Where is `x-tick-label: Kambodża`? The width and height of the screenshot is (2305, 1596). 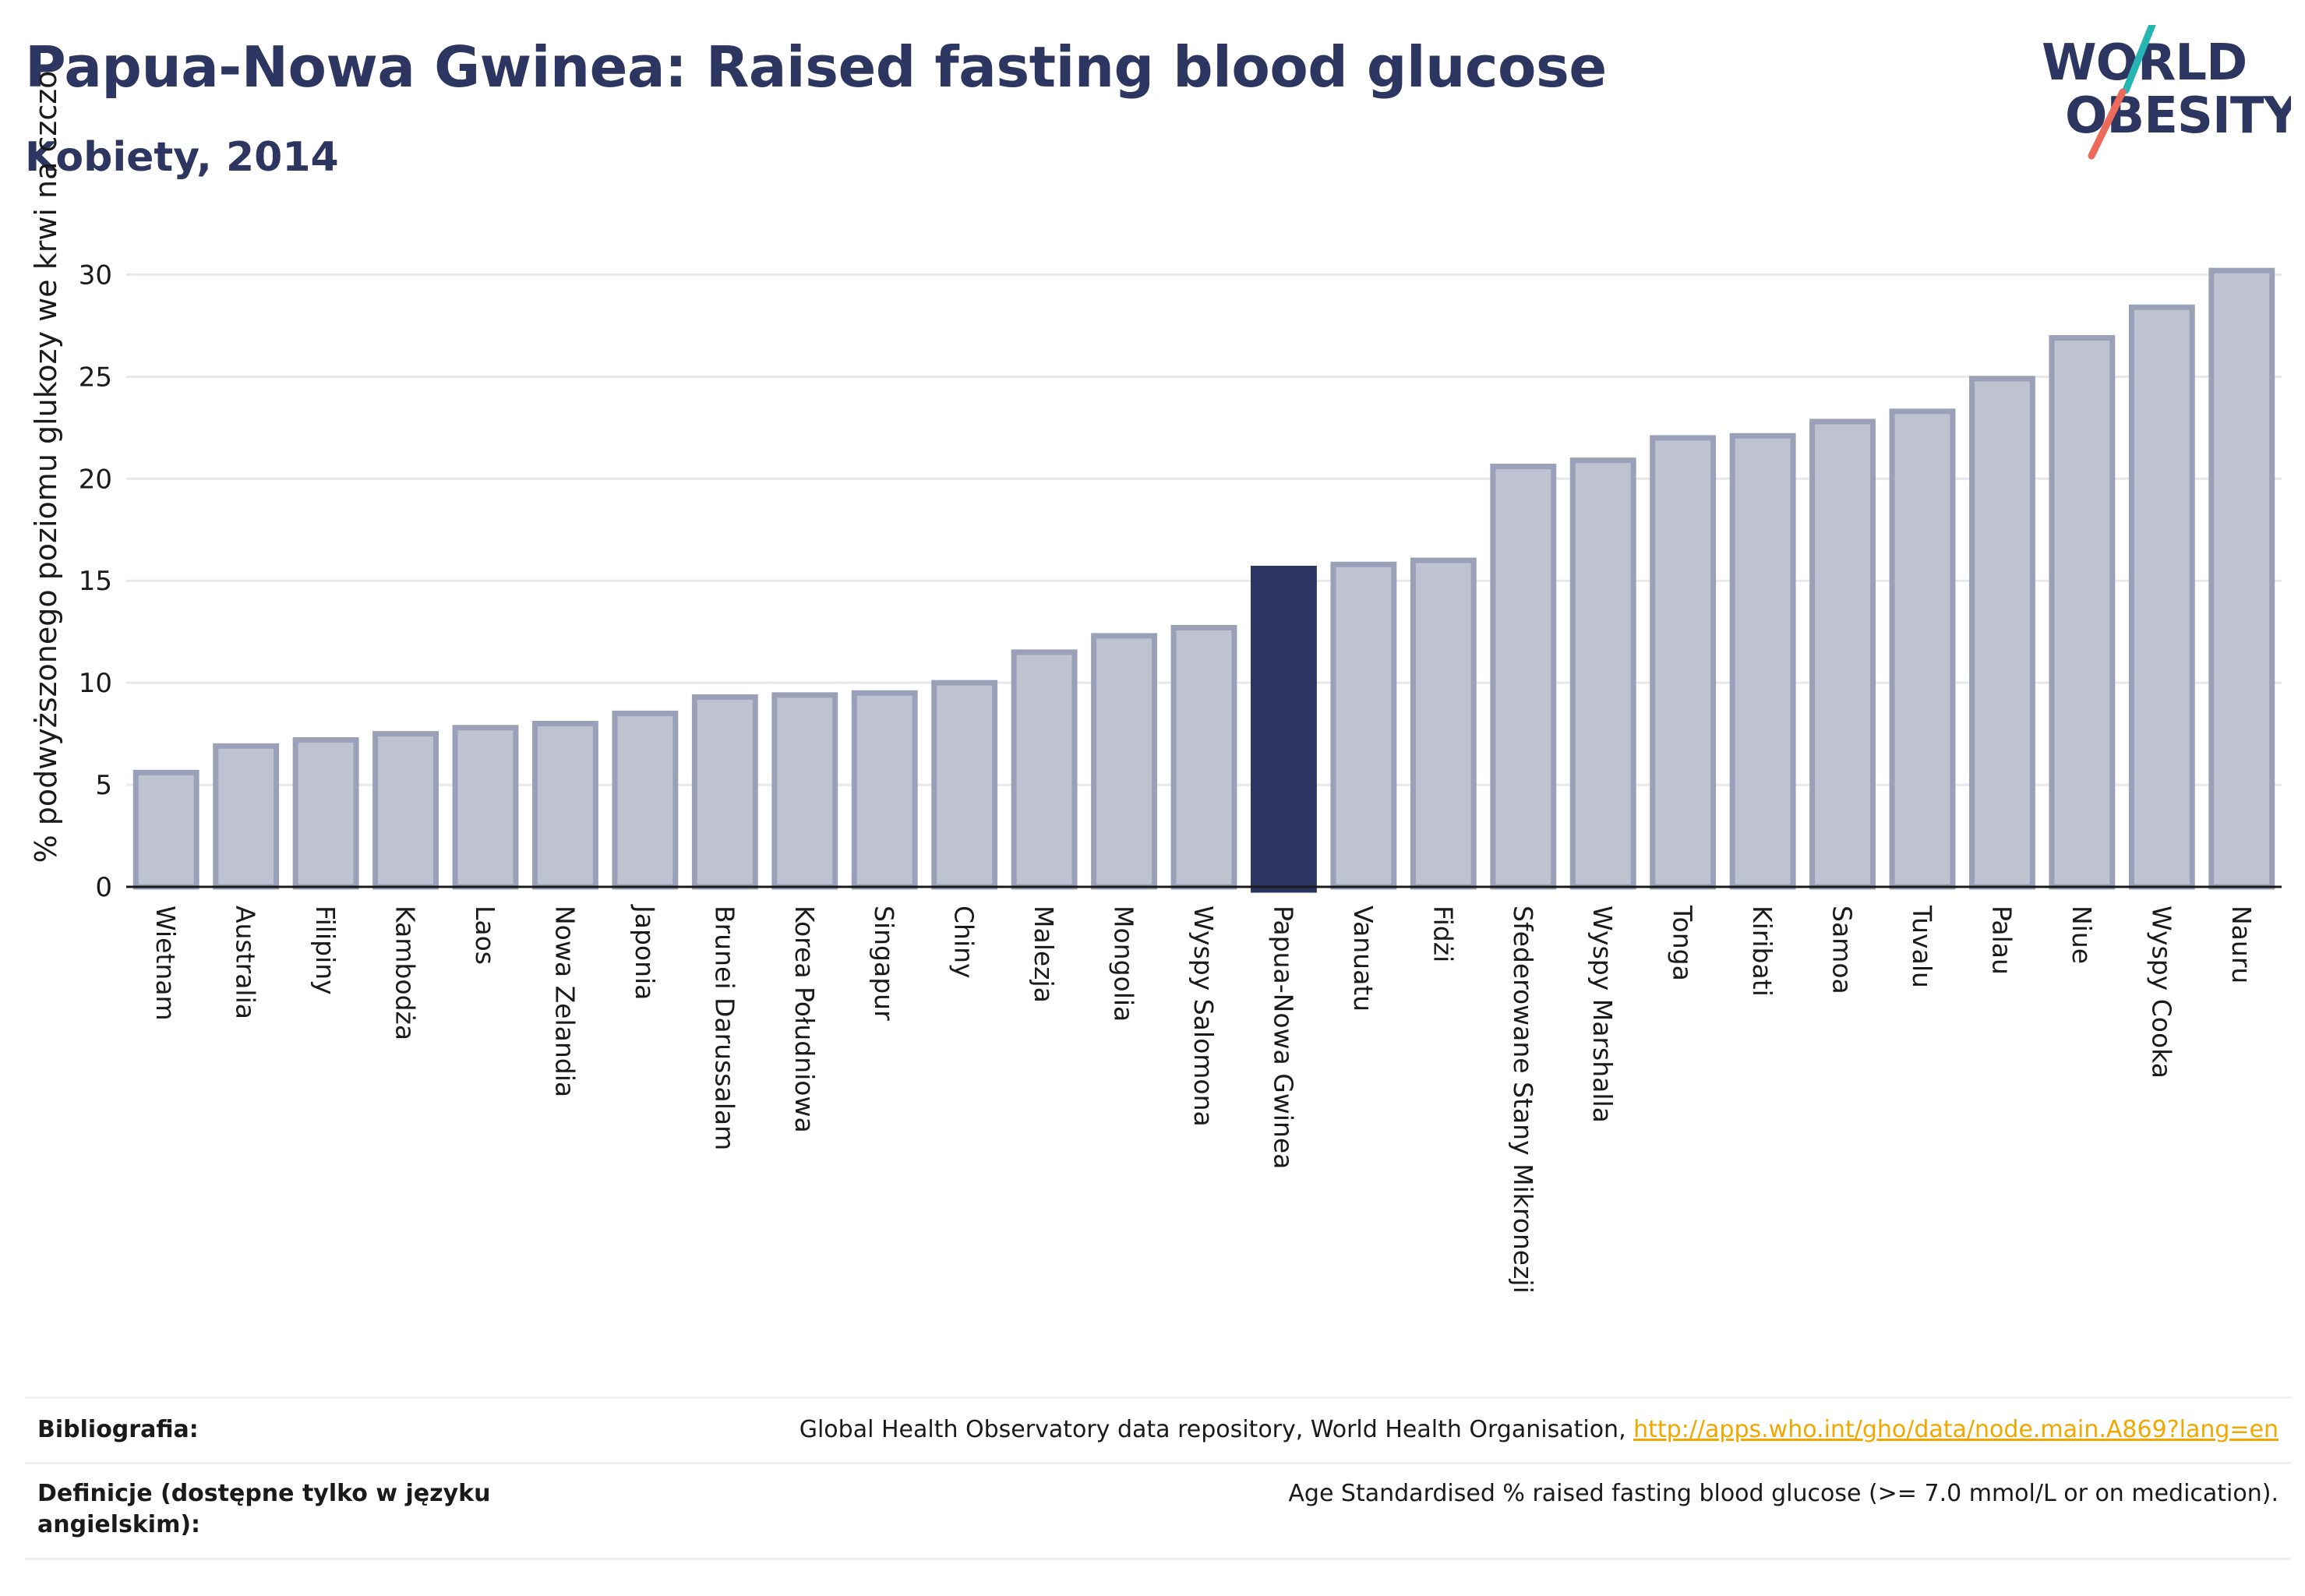
x-tick-label: Kambodża is located at coordinates (405, 973).